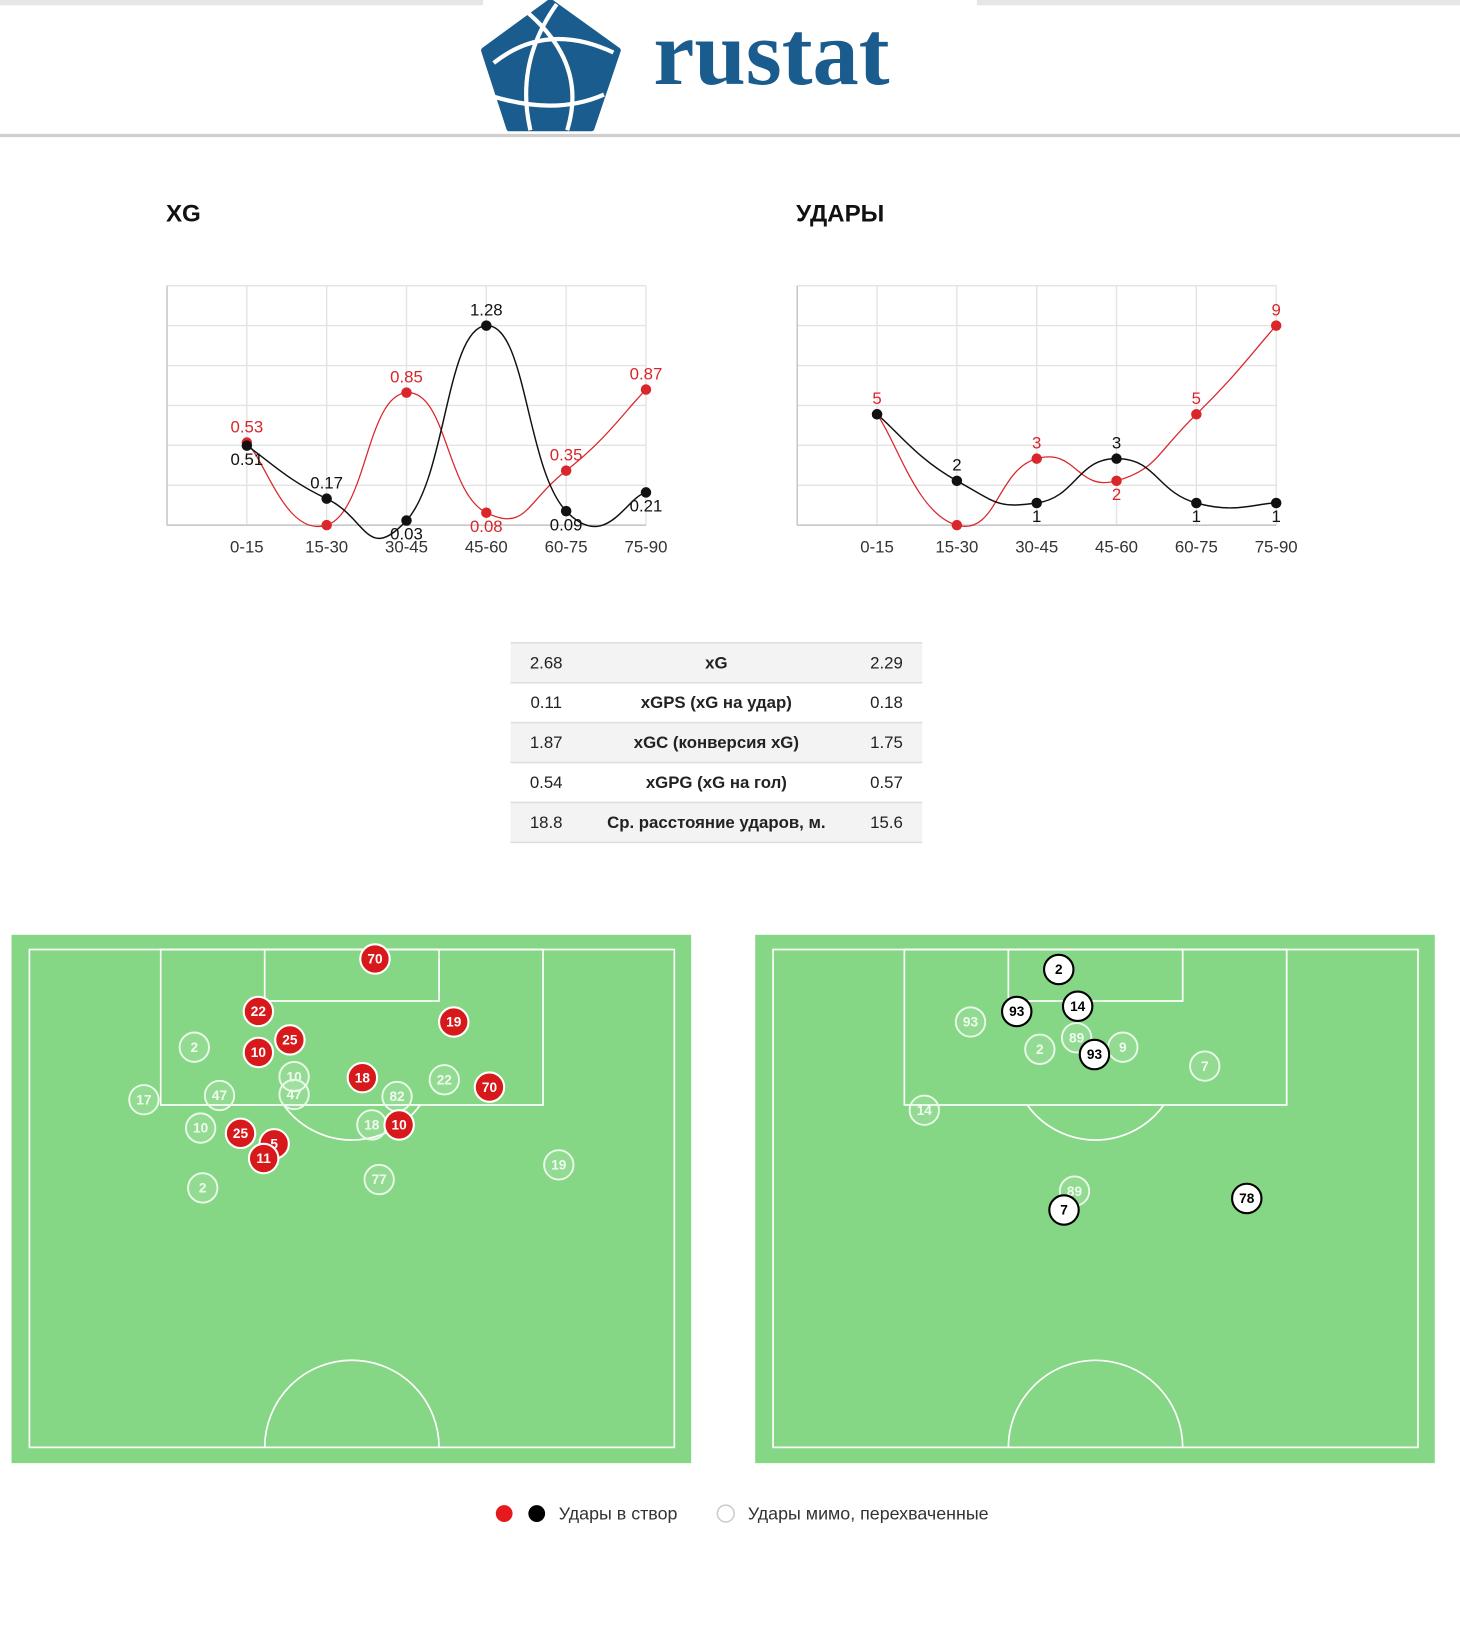 Image resolution: width=1460 pixels, height=1648 pixels. I want to click on shot-label: 18, so click(363, 1077).